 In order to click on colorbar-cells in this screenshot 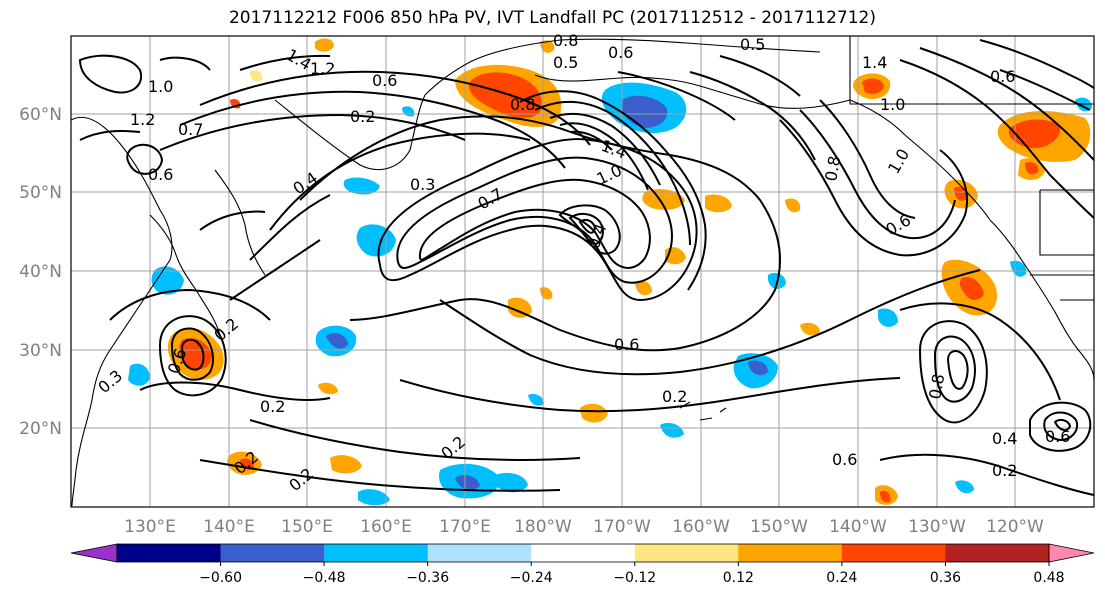, I will do `click(583, 553)`.